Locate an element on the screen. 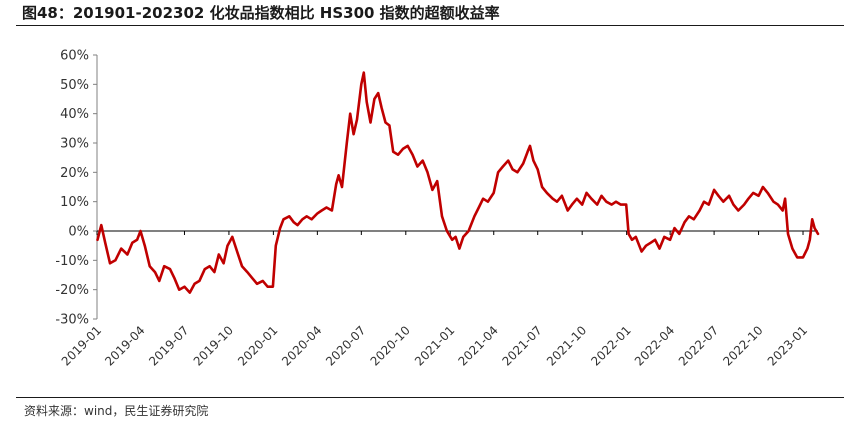 Image resolution: width=852 pixels, height=432 pixels. x-tick-label: 2020-01 is located at coordinates (257, 345).